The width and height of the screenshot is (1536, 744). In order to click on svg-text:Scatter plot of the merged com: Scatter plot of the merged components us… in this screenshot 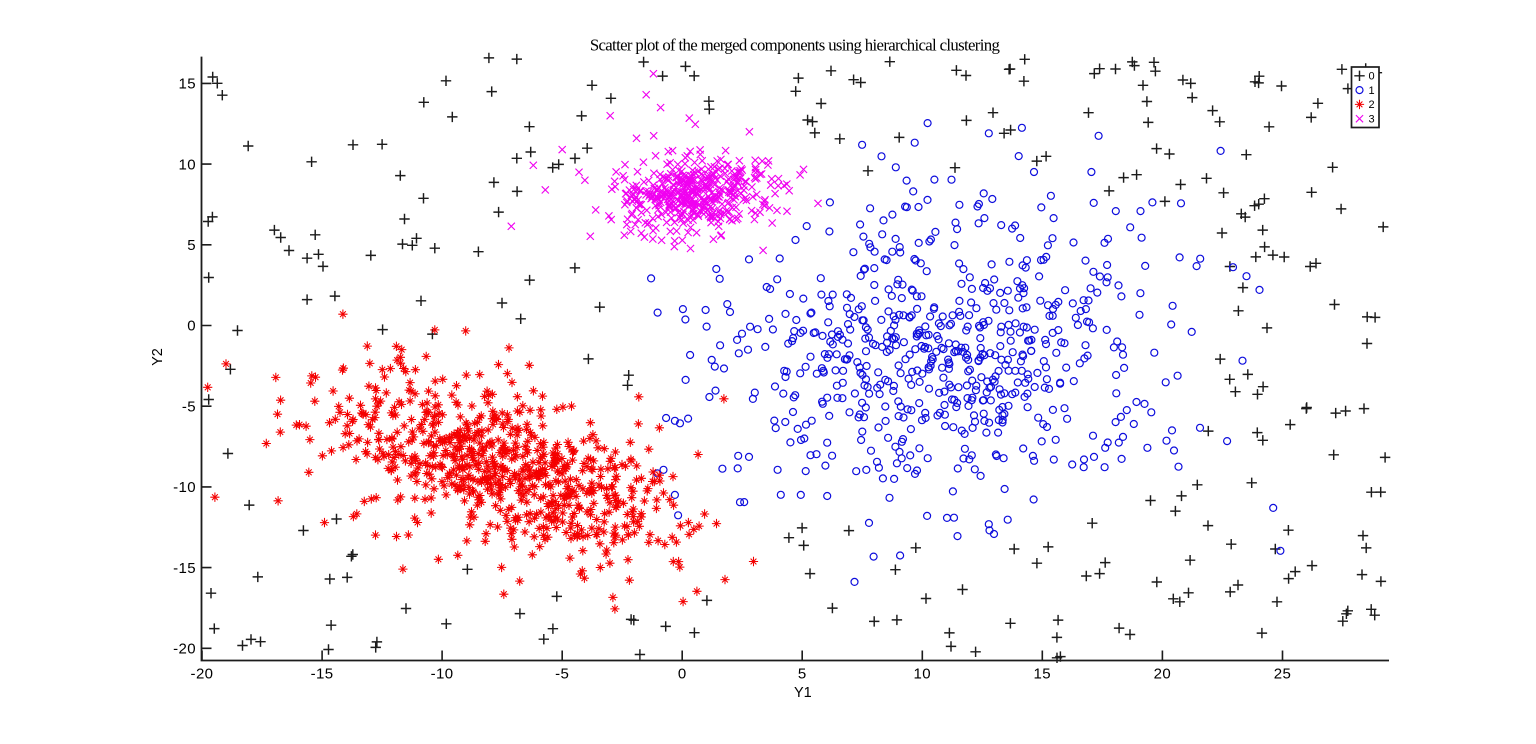, I will do `click(795, 45)`.